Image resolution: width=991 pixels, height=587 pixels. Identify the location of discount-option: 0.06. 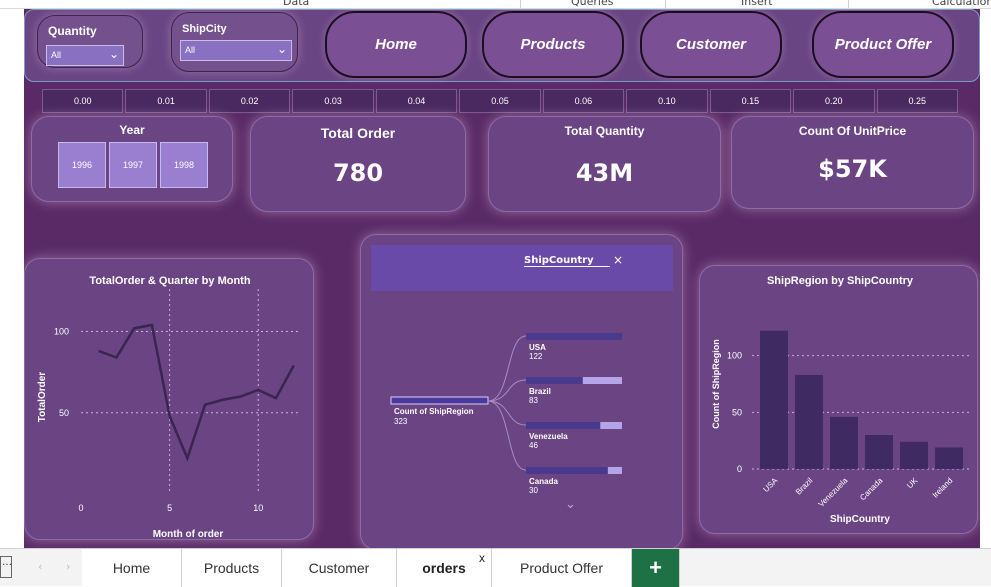
(583, 101).